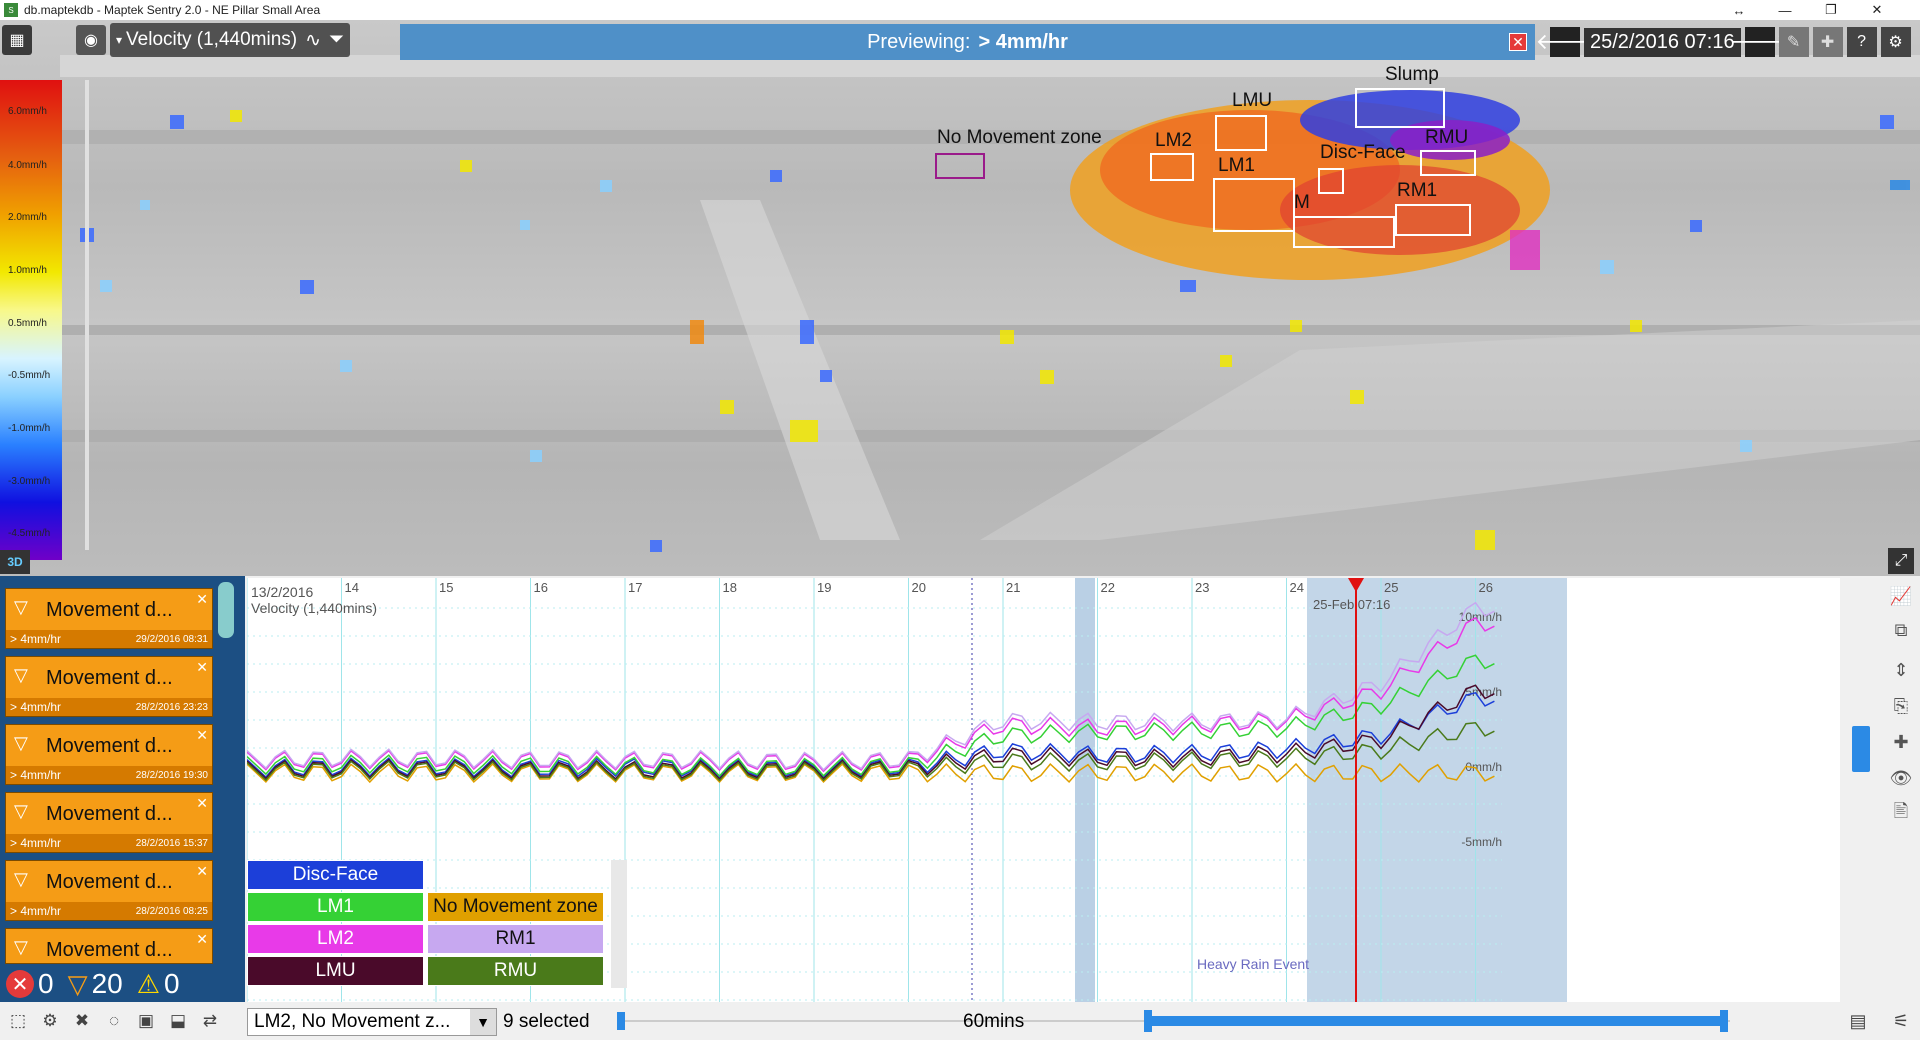  Describe the element at coordinates (1901, 811) in the screenshot. I see `export-icon: 🖹` at that location.